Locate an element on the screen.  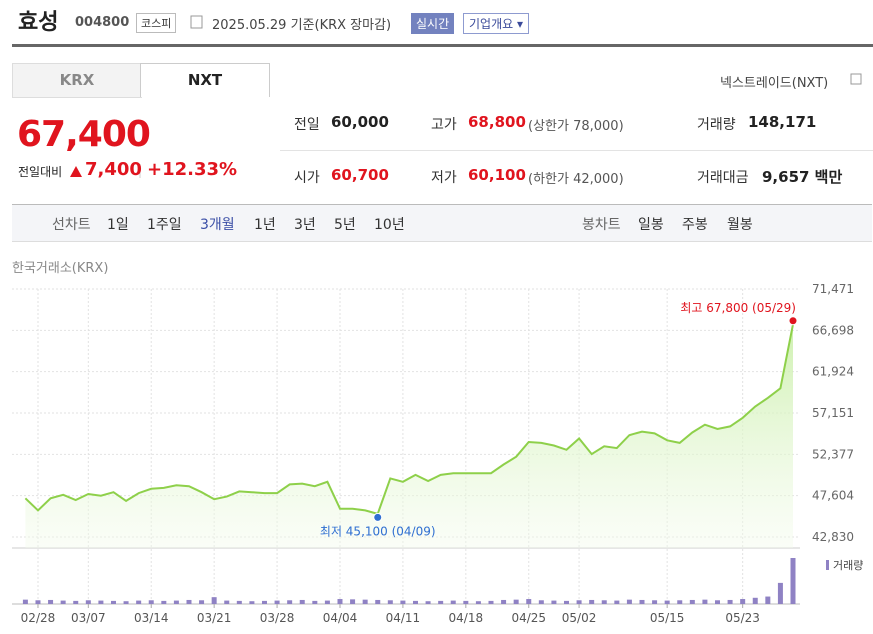
period: 5년 is located at coordinates (345, 225).